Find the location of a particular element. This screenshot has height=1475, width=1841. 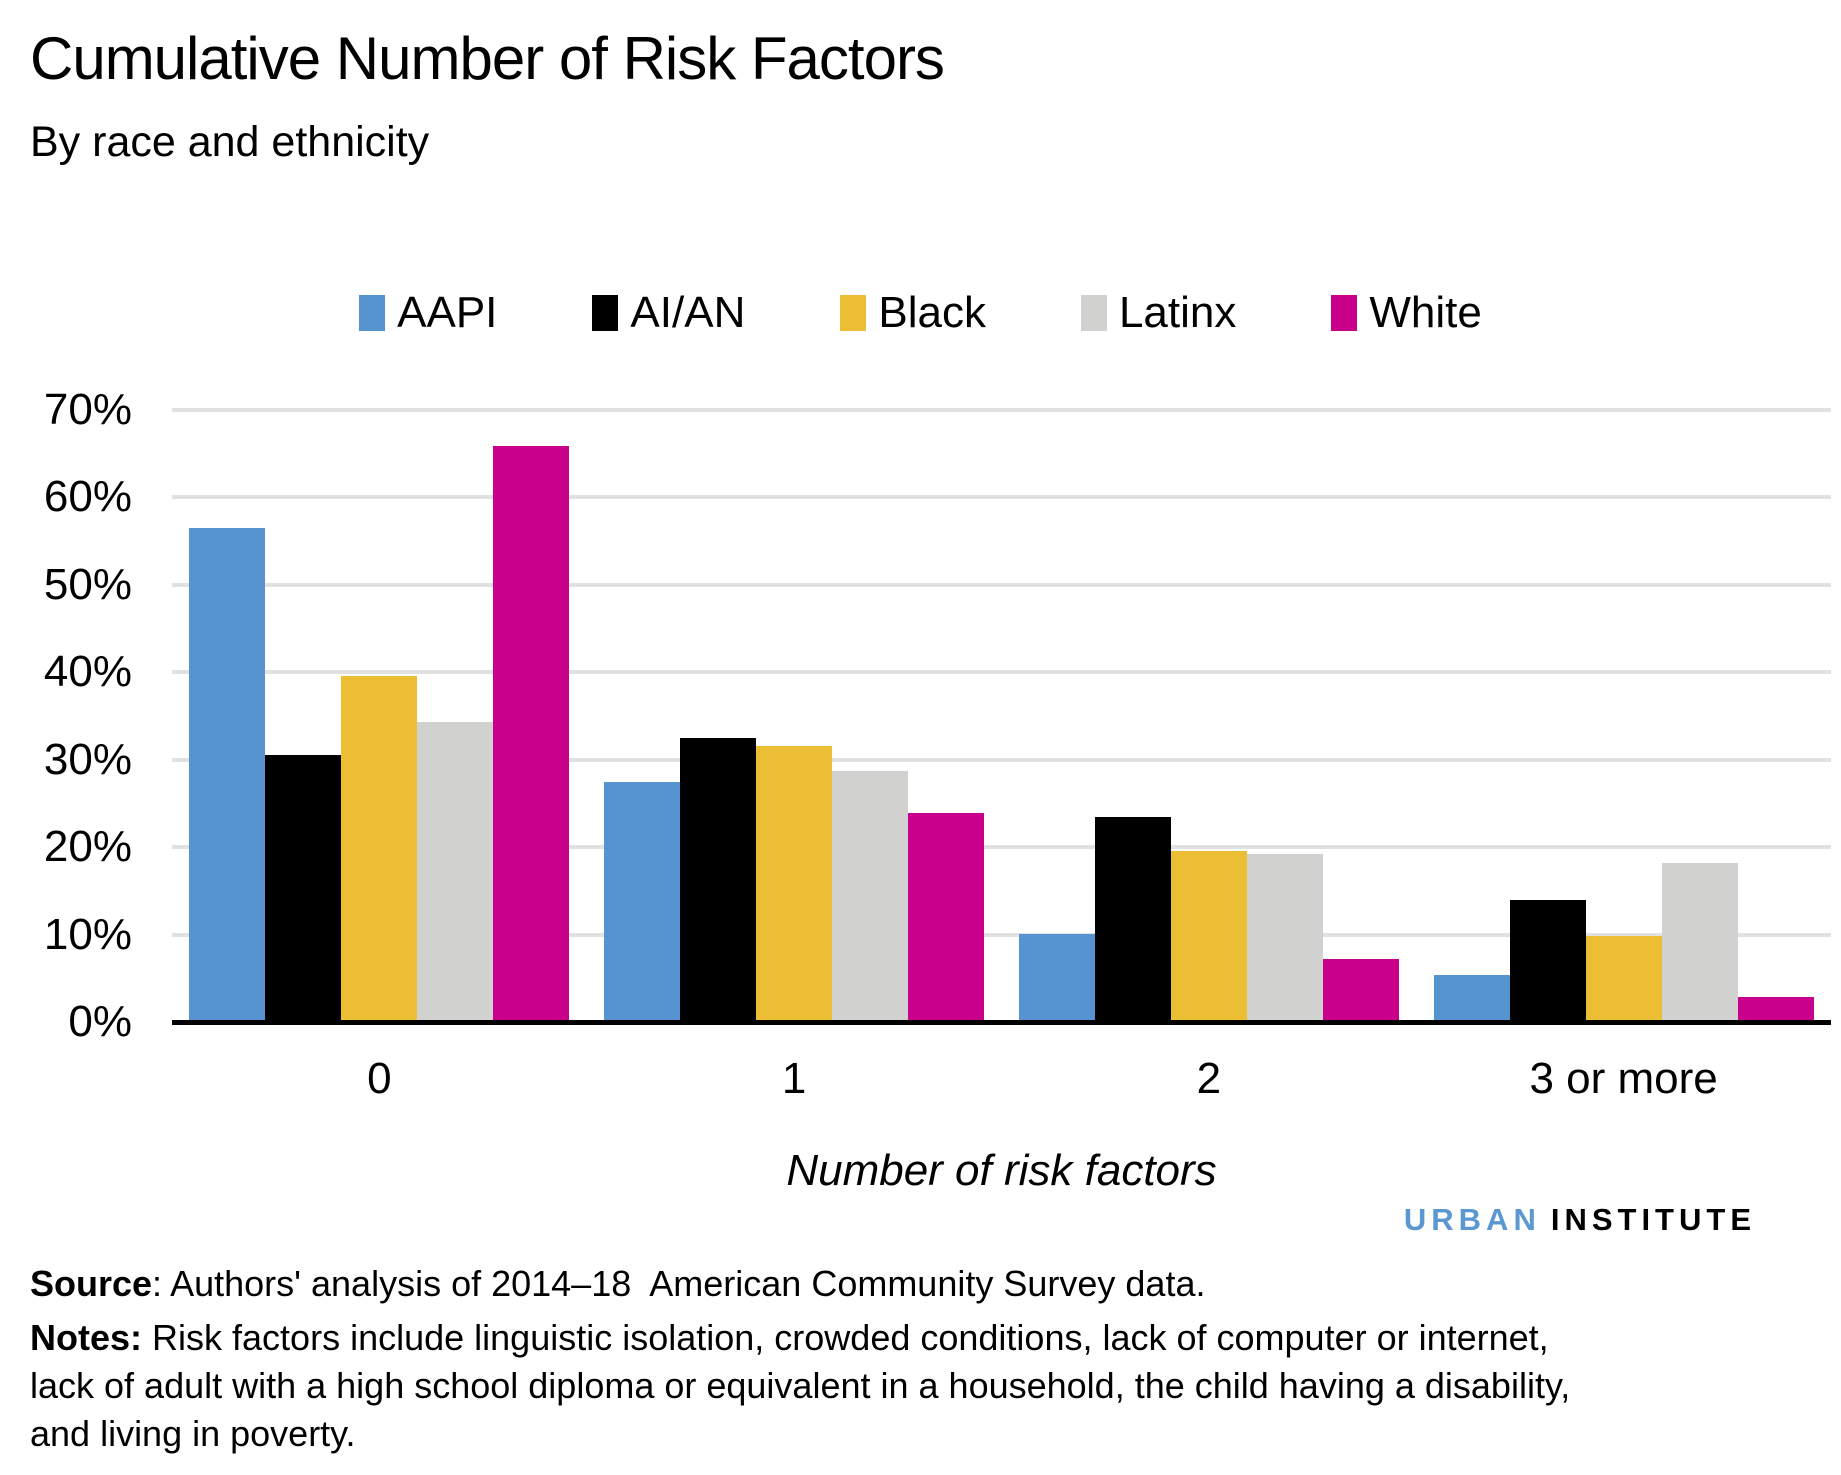

legend: AAPI AI/AN Black Latinx White is located at coordinates (920, 313).